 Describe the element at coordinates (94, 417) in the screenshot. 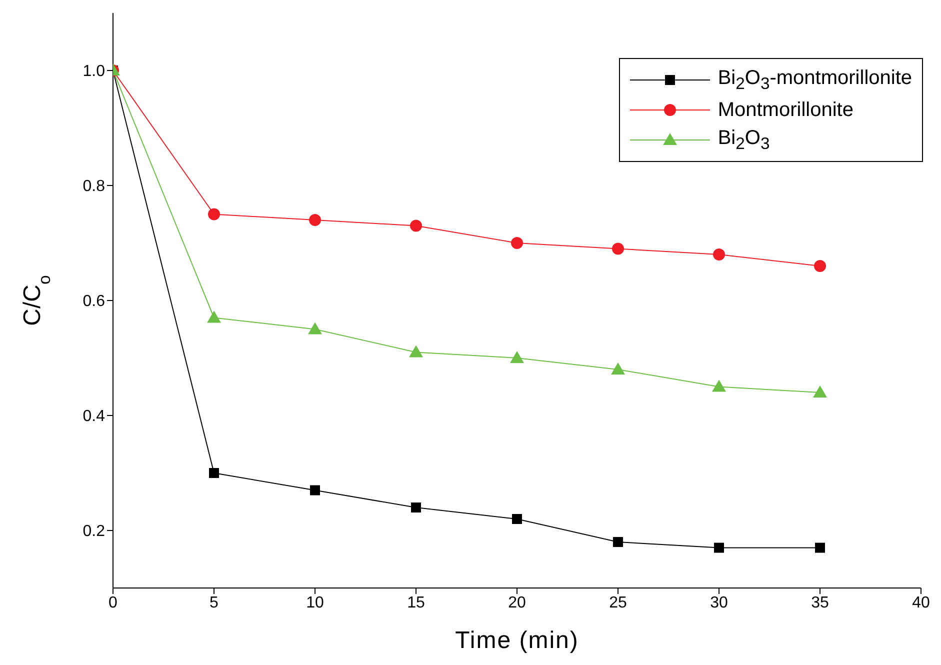

I see `y-tick-label: 0.4` at that location.